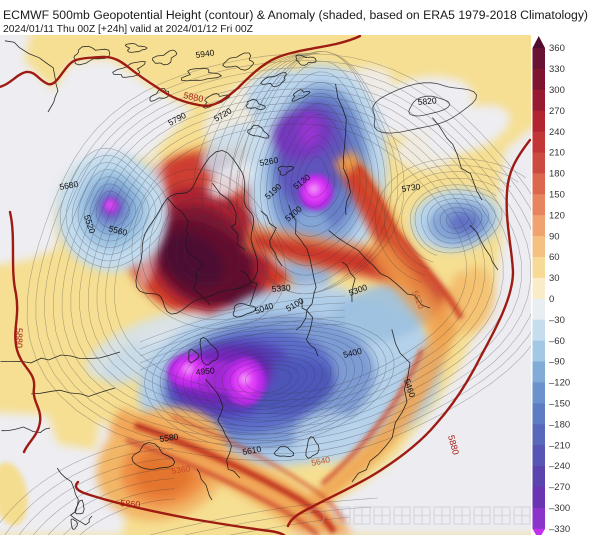 The width and height of the screenshot is (600, 535). Describe the element at coordinates (559, 466) in the screenshot. I see `svg-text: –240` at that location.